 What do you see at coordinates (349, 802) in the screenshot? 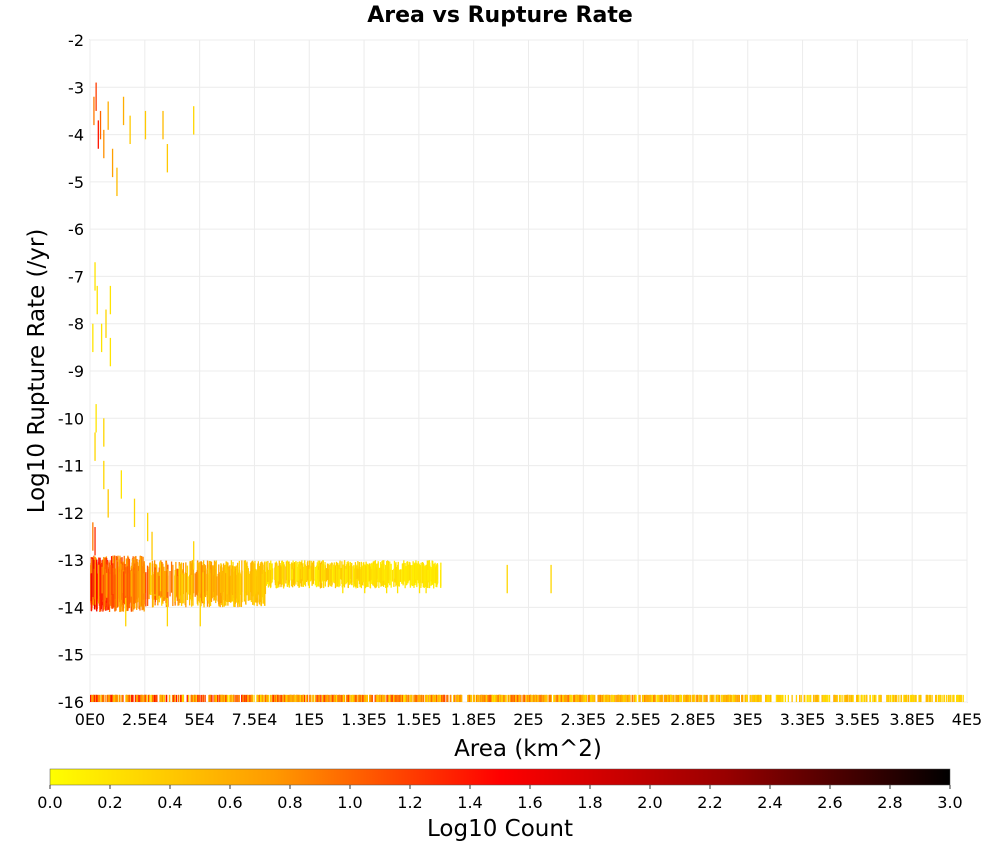
I see `colorbar-tick-label: 1.0` at bounding box center [349, 802].